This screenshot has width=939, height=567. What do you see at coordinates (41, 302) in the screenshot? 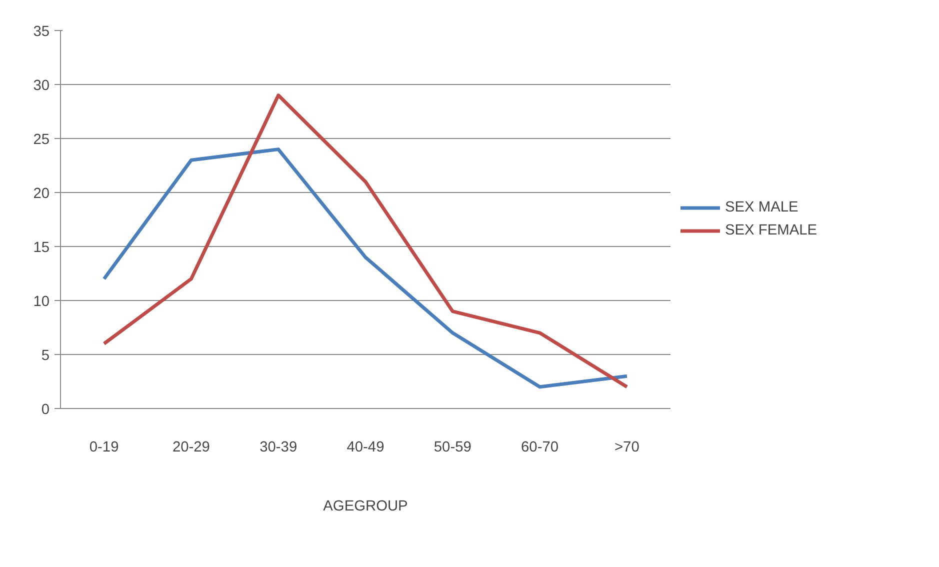
I see `y-tick-label: 10` at bounding box center [41, 302].